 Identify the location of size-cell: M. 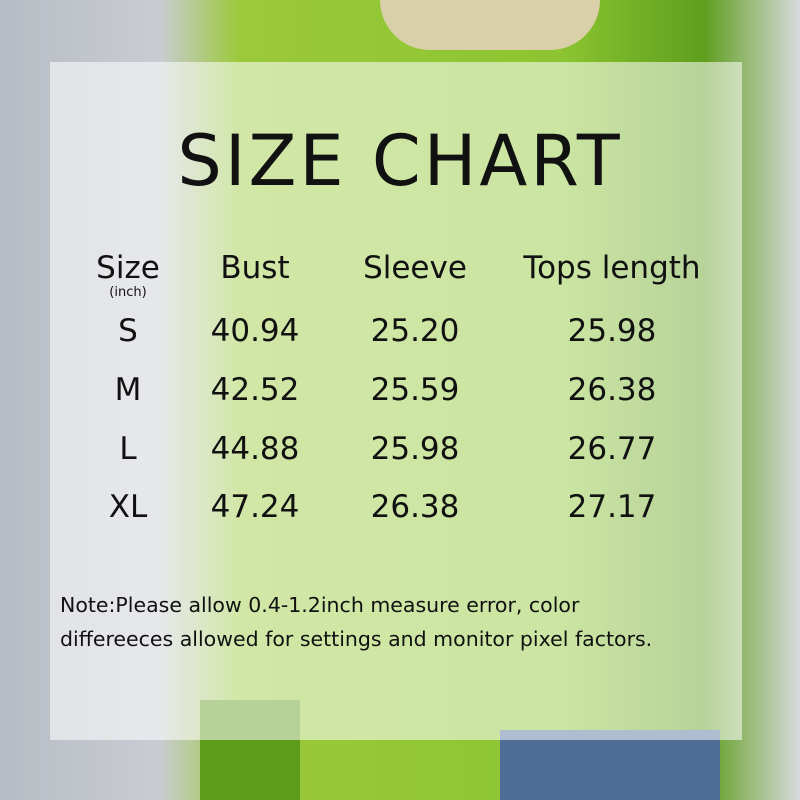
(128, 390).